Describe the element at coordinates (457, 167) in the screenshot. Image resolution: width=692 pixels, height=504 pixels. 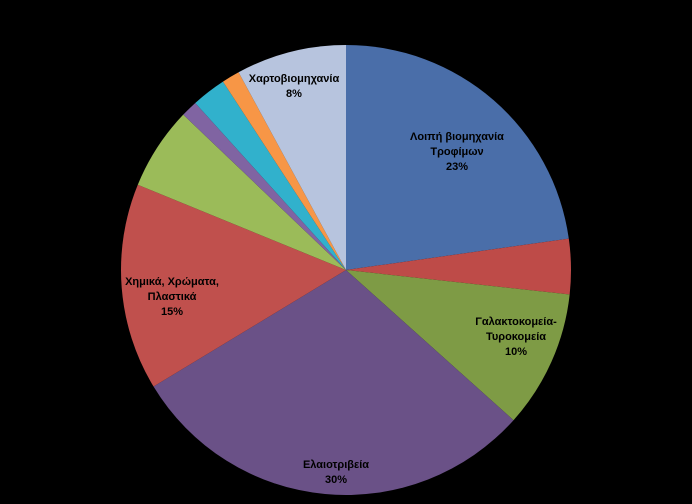
I see `pie-label-line: 23%` at that location.